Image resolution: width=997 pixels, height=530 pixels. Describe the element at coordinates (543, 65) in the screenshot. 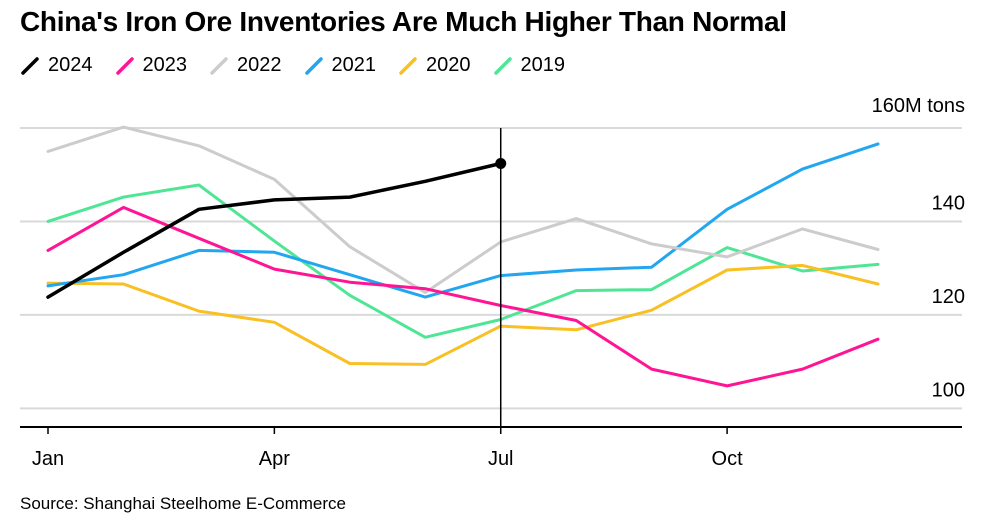

I see `legend-label: 2019` at that location.